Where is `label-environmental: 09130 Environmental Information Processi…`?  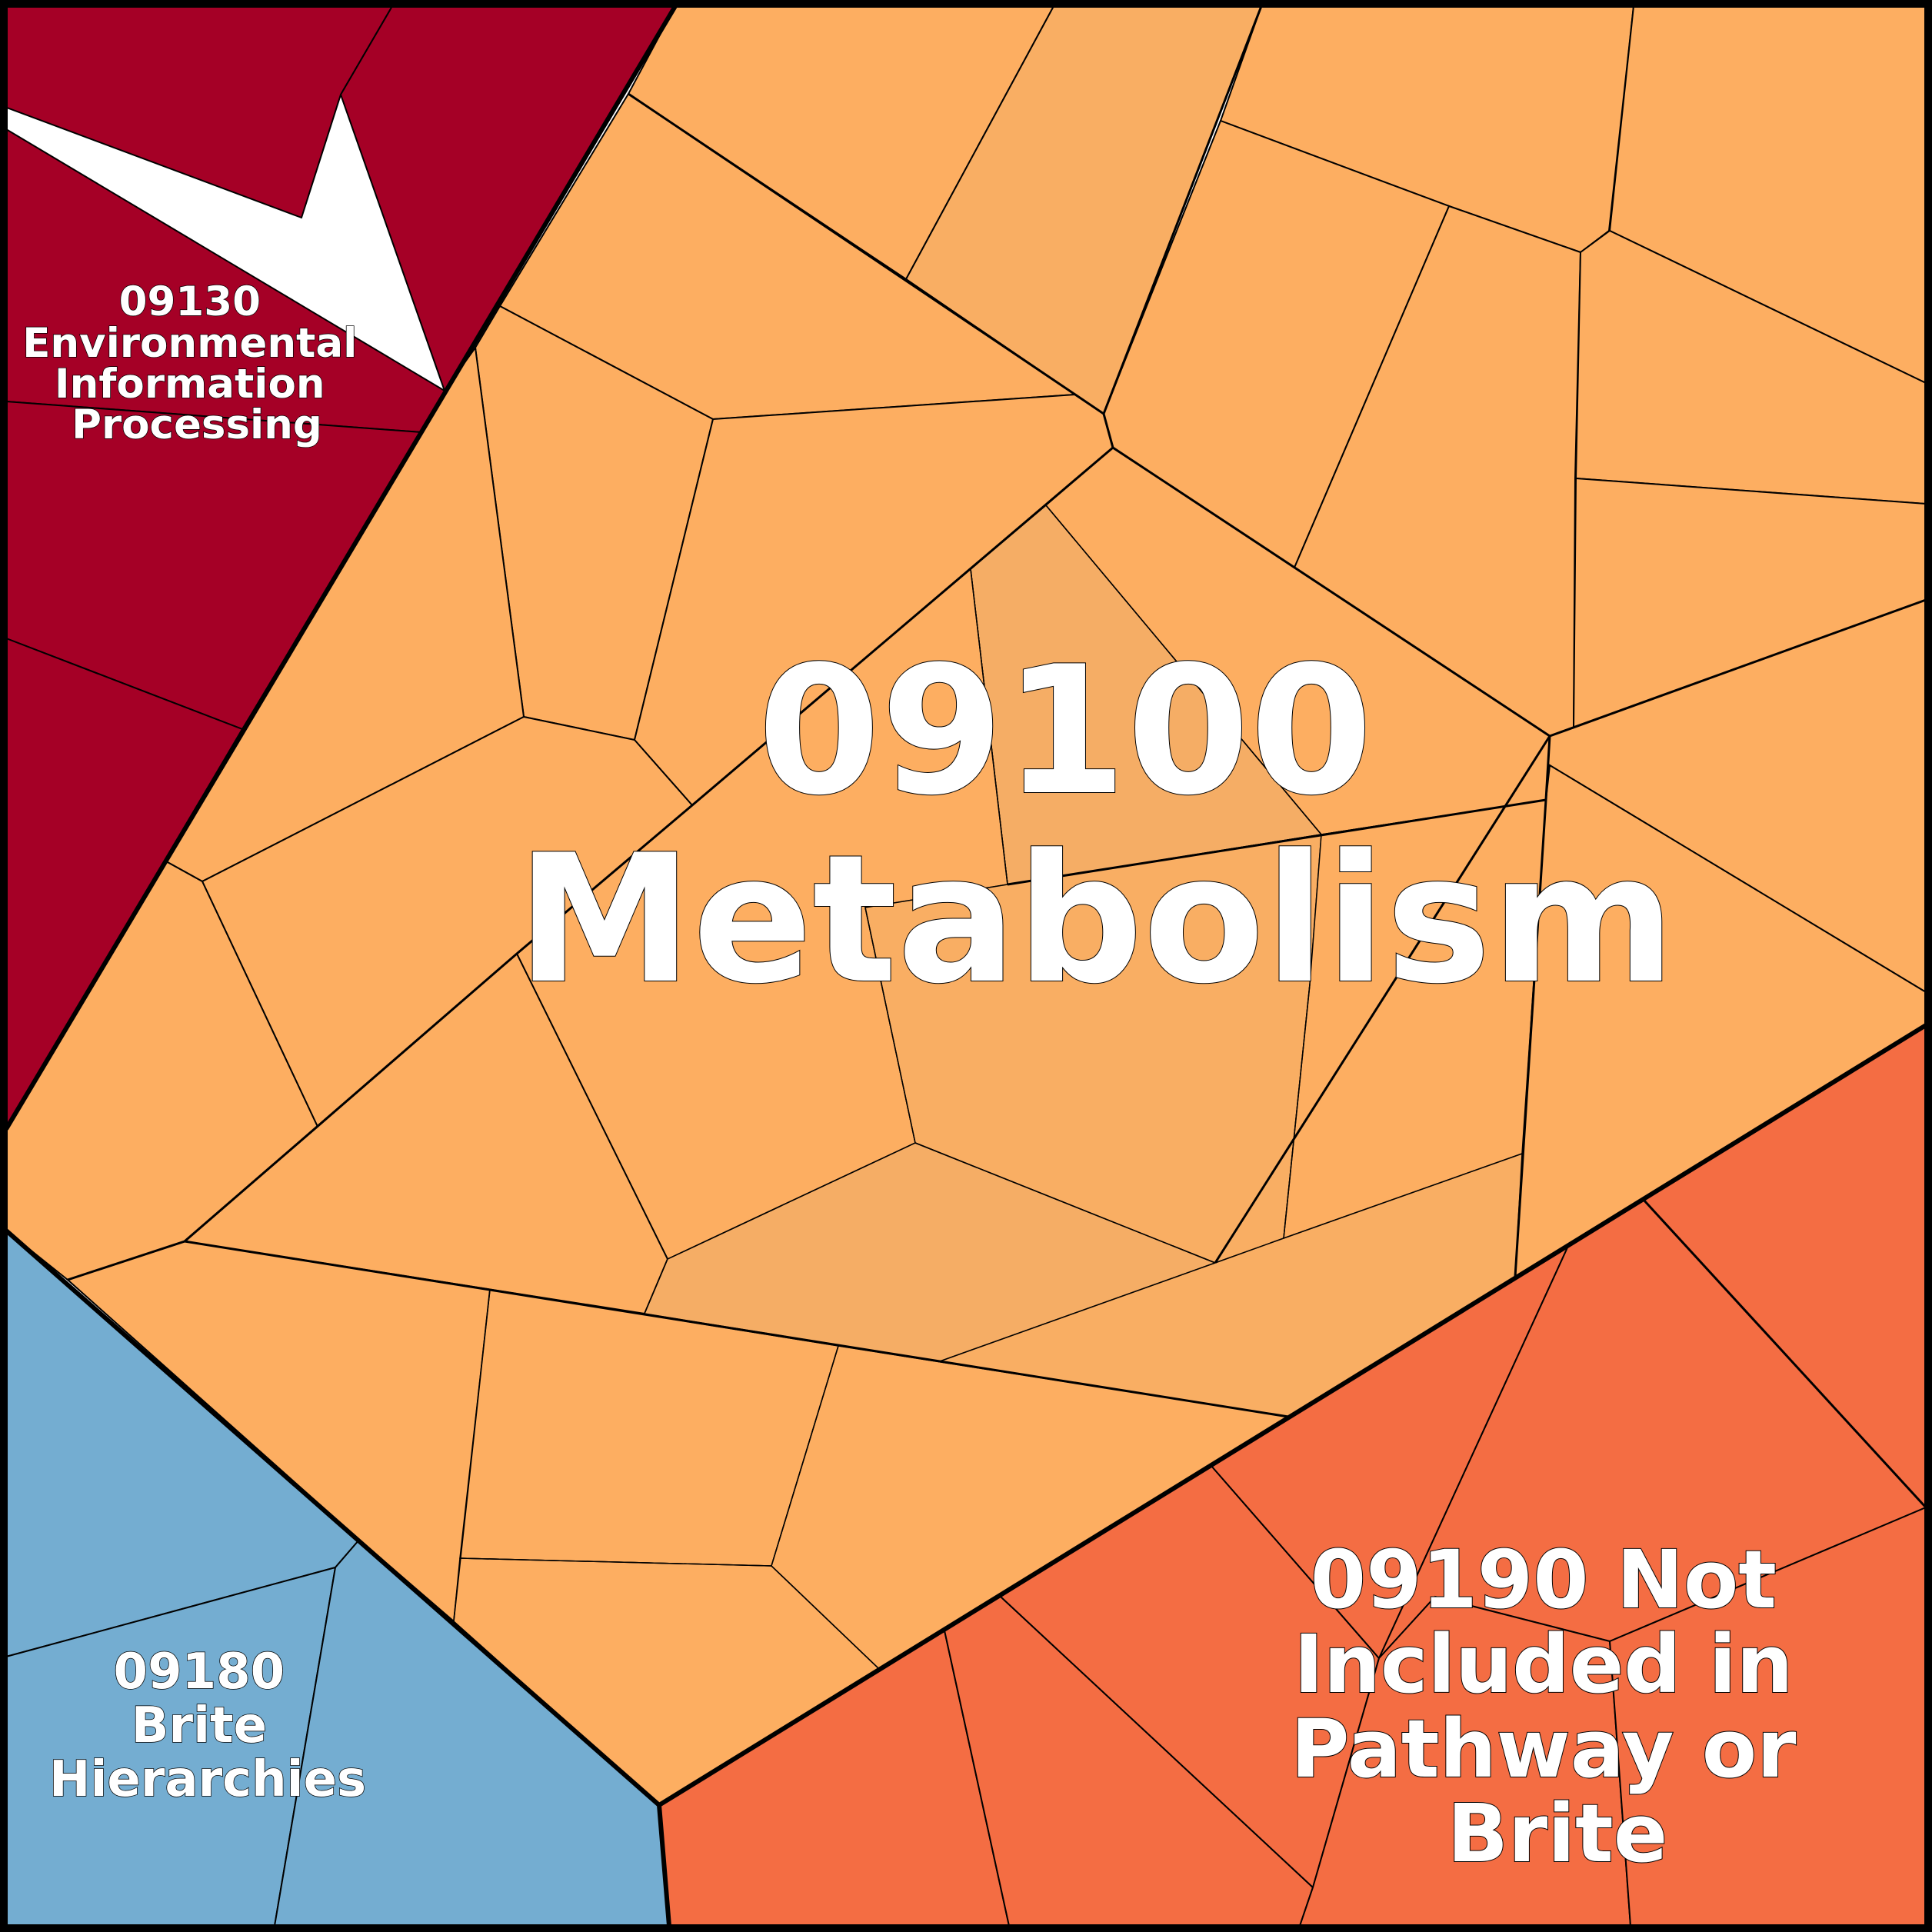 label-environmental: 09130 Environmental Information Processi… is located at coordinates (196, 363).